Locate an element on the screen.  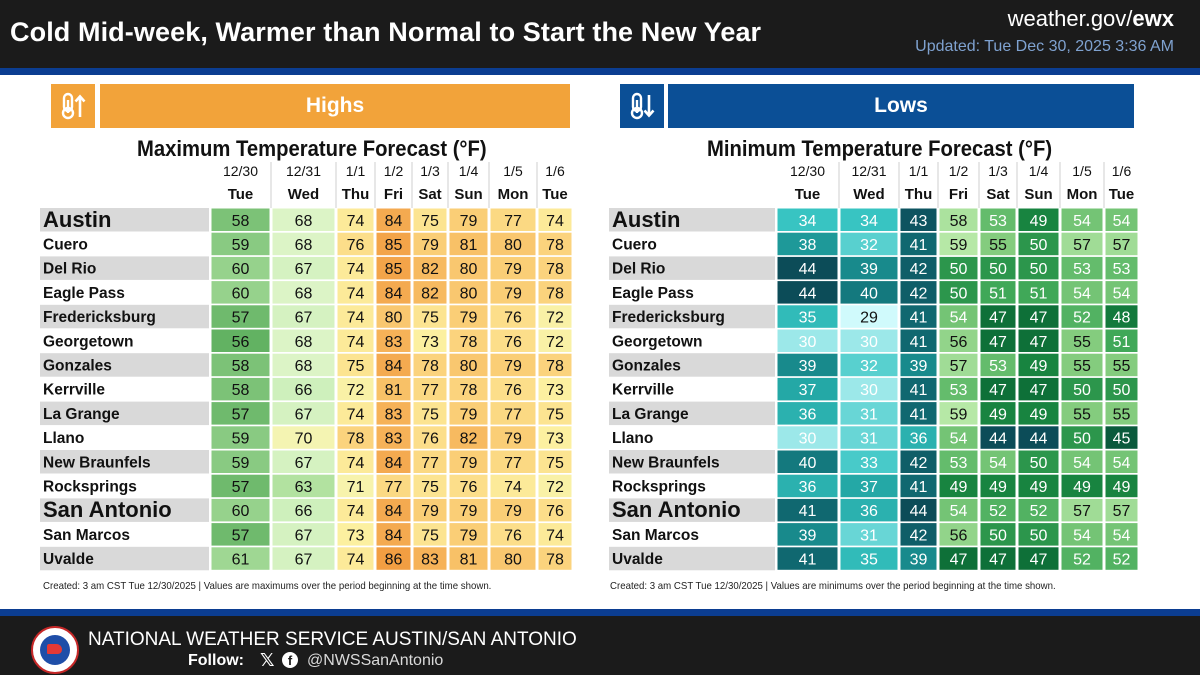
highs-city-label: Del Rio is located at coordinates (69, 269).